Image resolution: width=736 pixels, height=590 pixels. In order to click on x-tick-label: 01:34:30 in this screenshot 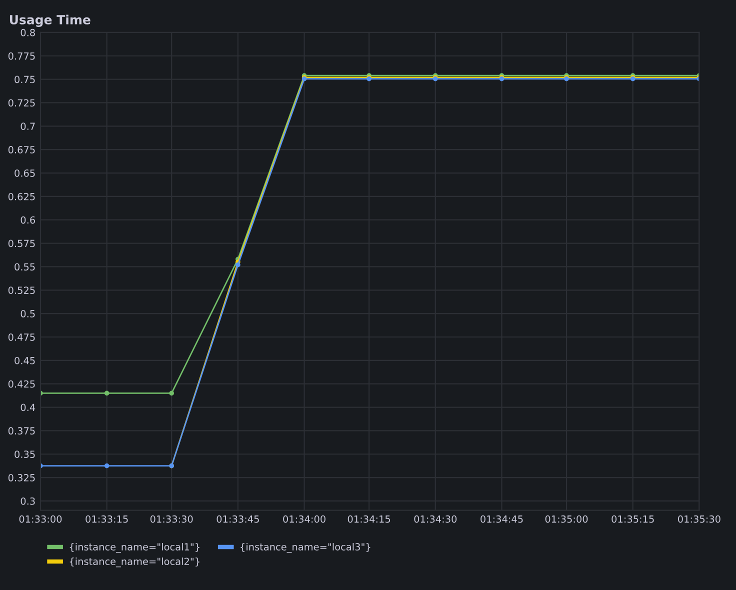, I will do `click(435, 519)`.